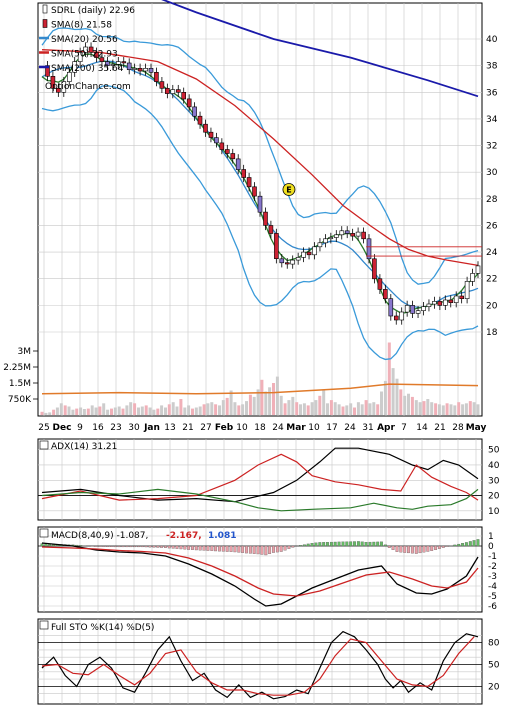 The image size is (526, 706). Describe the element at coordinates (84, 55) in the screenshot. I see `legend-item: SMA(50) 22.93` at that location.